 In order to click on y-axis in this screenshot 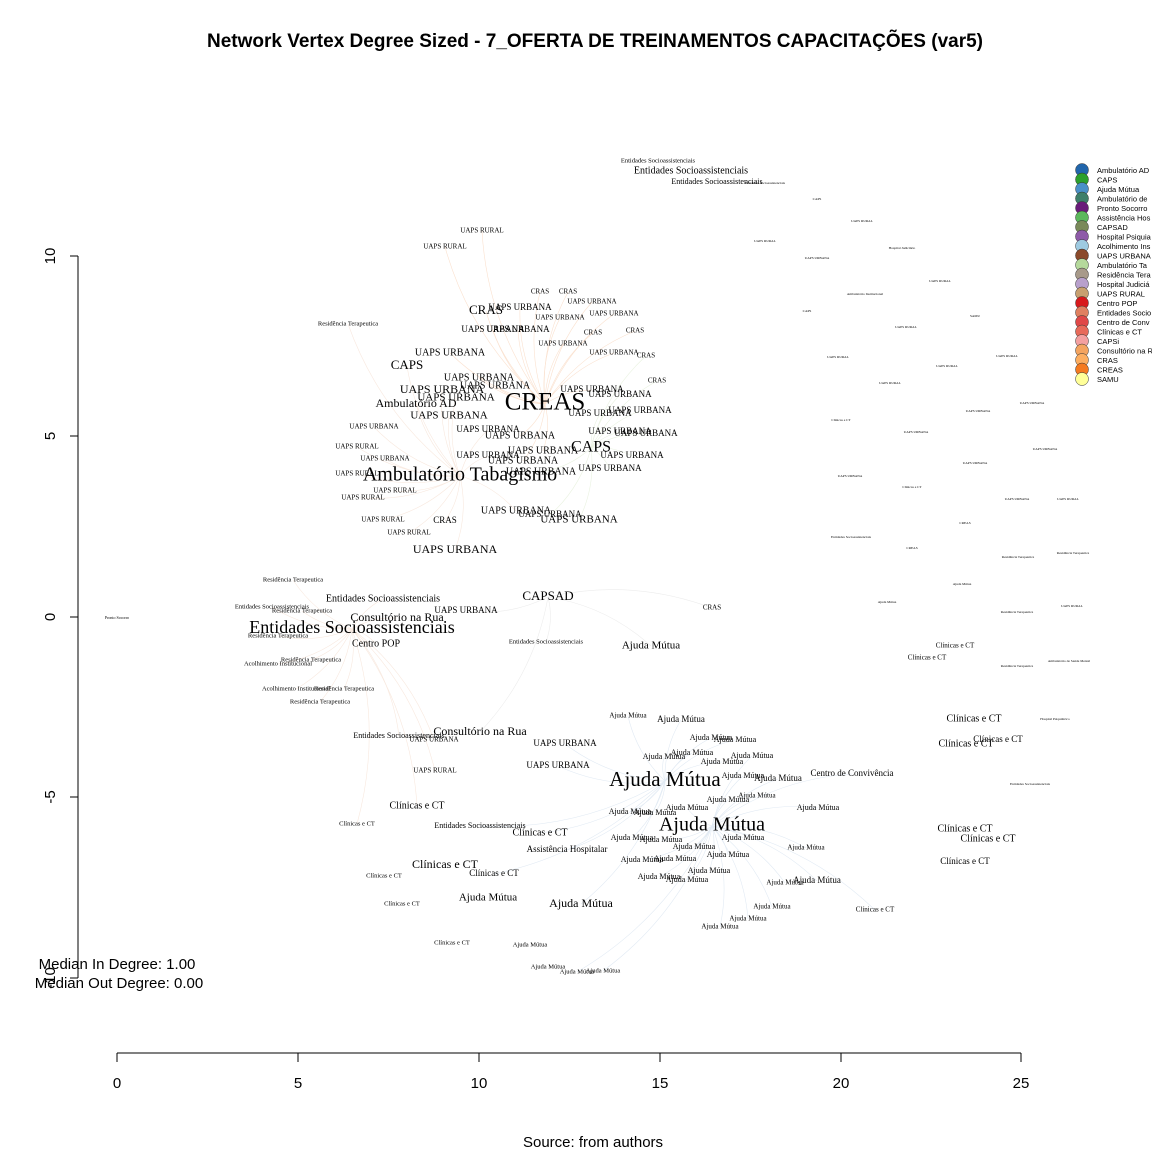, I will do `click(74, 617)`.